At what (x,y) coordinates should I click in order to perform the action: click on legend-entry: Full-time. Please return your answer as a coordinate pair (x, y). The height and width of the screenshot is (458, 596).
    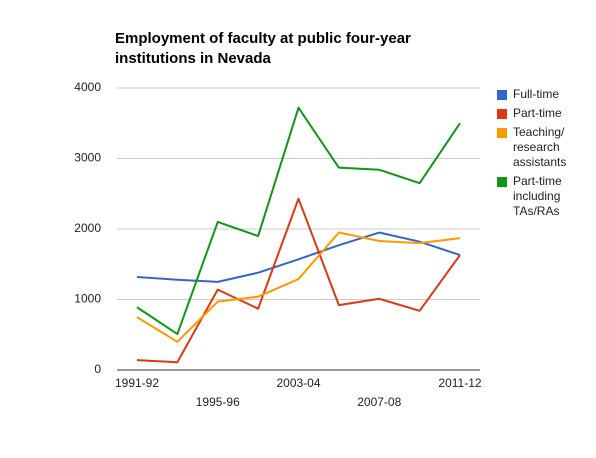
    Looking at the image, I should click on (544, 94).